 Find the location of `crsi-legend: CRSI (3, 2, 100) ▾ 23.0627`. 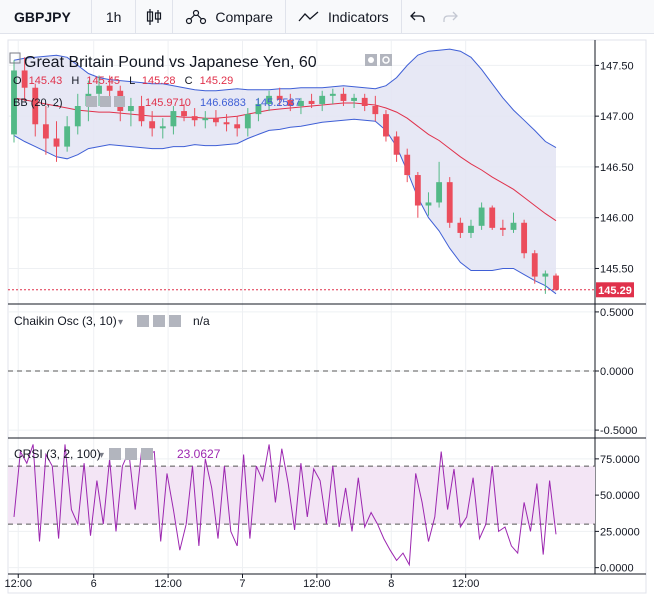

crsi-legend: CRSI (3, 2, 100) ▾ 23.0627 is located at coordinates (117, 454).